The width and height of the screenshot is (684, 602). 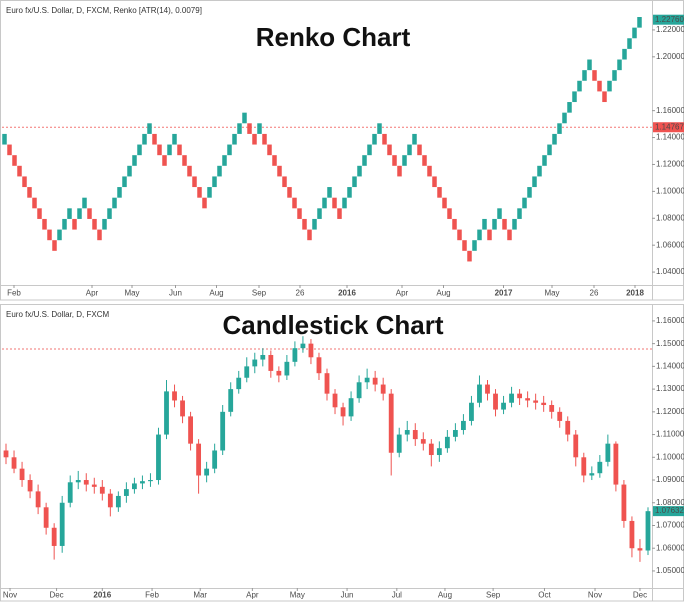 I want to click on chart-title: Candlestick Chart, so click(x=332, y=325).